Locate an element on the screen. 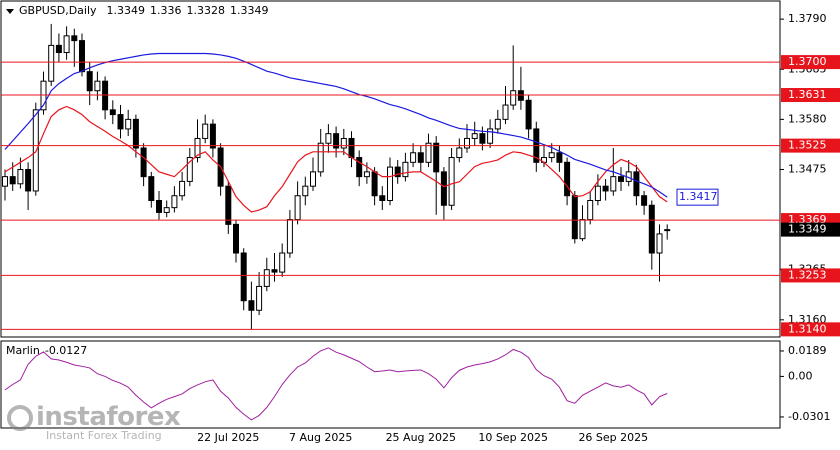 The image size is (840, 450). indicator-header: Marlin -0.0127 is located at coordinates (46, 350).